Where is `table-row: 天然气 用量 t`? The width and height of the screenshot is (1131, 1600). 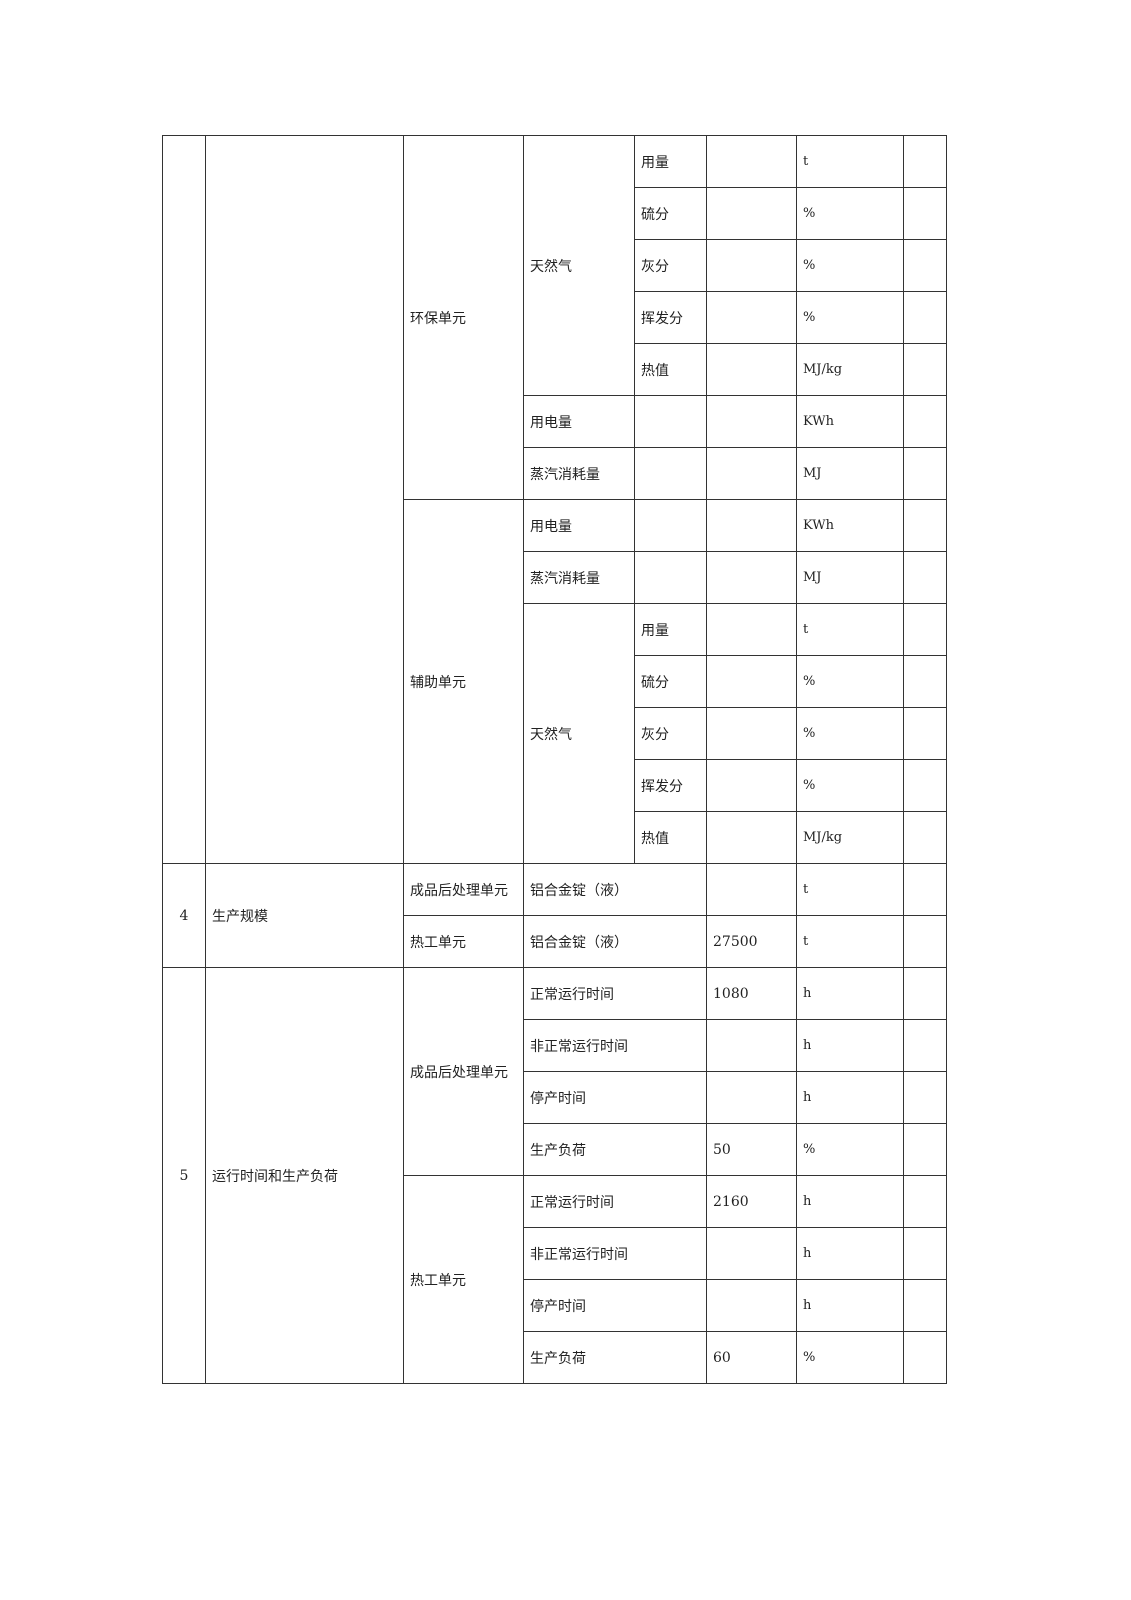
table-row: 天然气 用量 t is located at coordinates (555, 733).